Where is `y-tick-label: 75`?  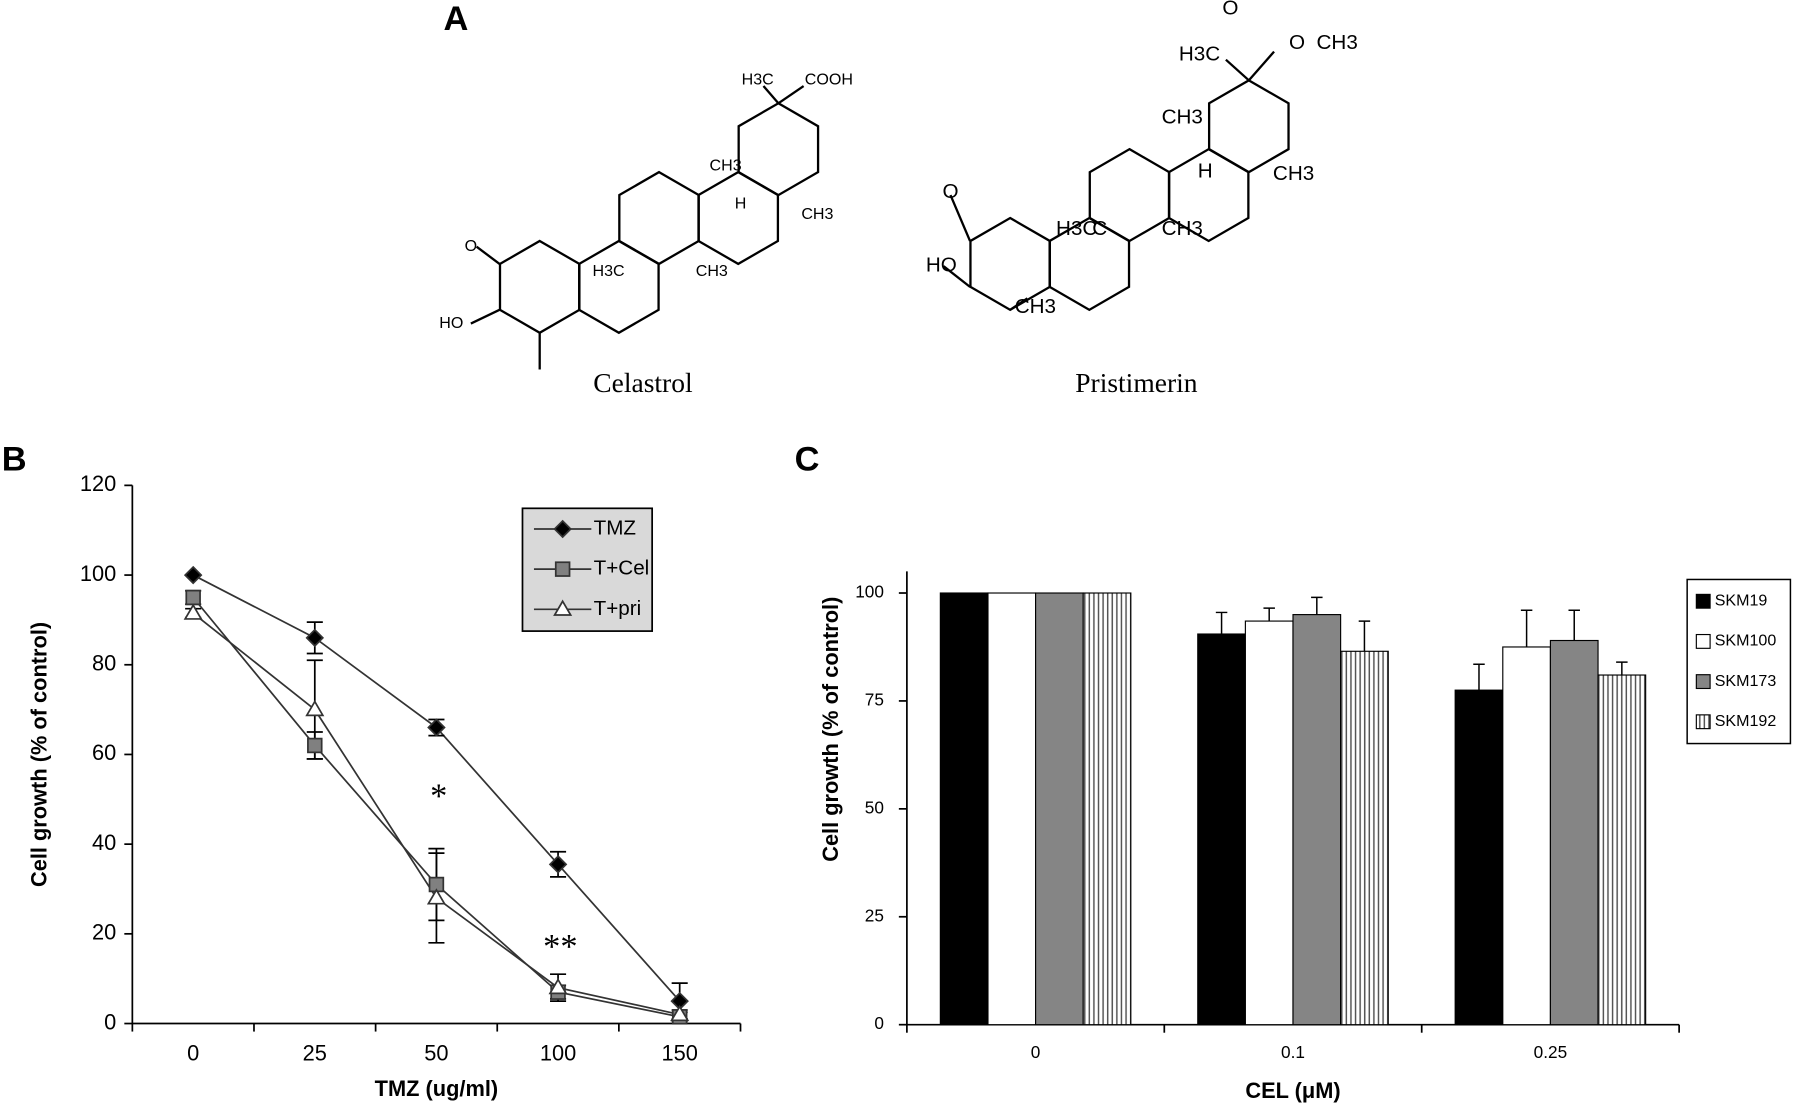 y-tick-label: 75 is located at coordinates (874, 699).